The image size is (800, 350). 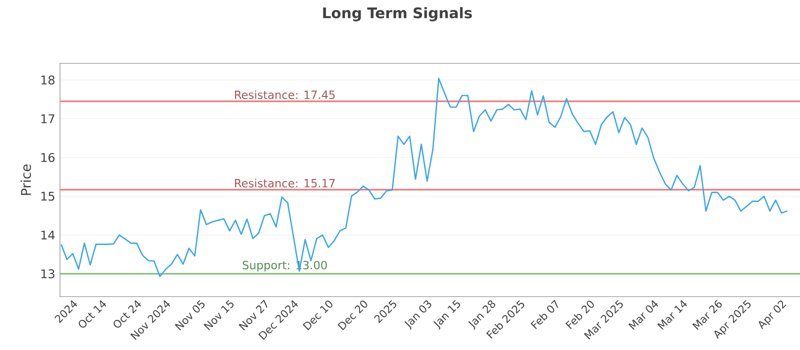 I want to click on y-tick-label: 15, so click(x=47, y=196).